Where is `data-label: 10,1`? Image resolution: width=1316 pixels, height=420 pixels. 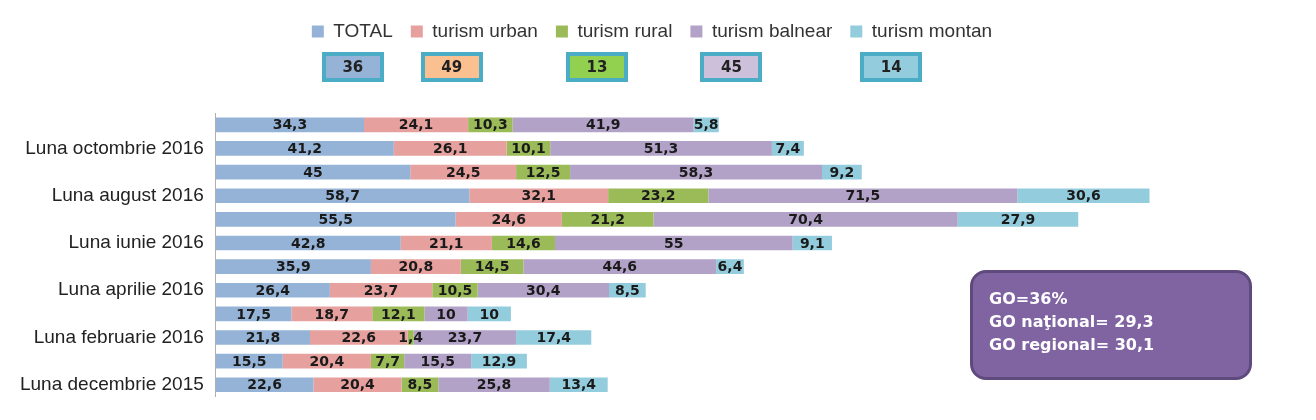 data-label: 10,1 is located at coordinates (528, 148).